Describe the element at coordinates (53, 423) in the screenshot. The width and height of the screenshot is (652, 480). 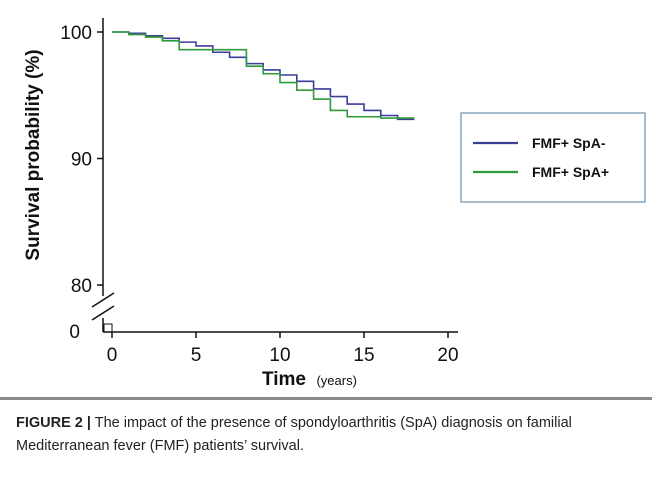
I see `caption-lead: FIGURE 2 |` at that location.